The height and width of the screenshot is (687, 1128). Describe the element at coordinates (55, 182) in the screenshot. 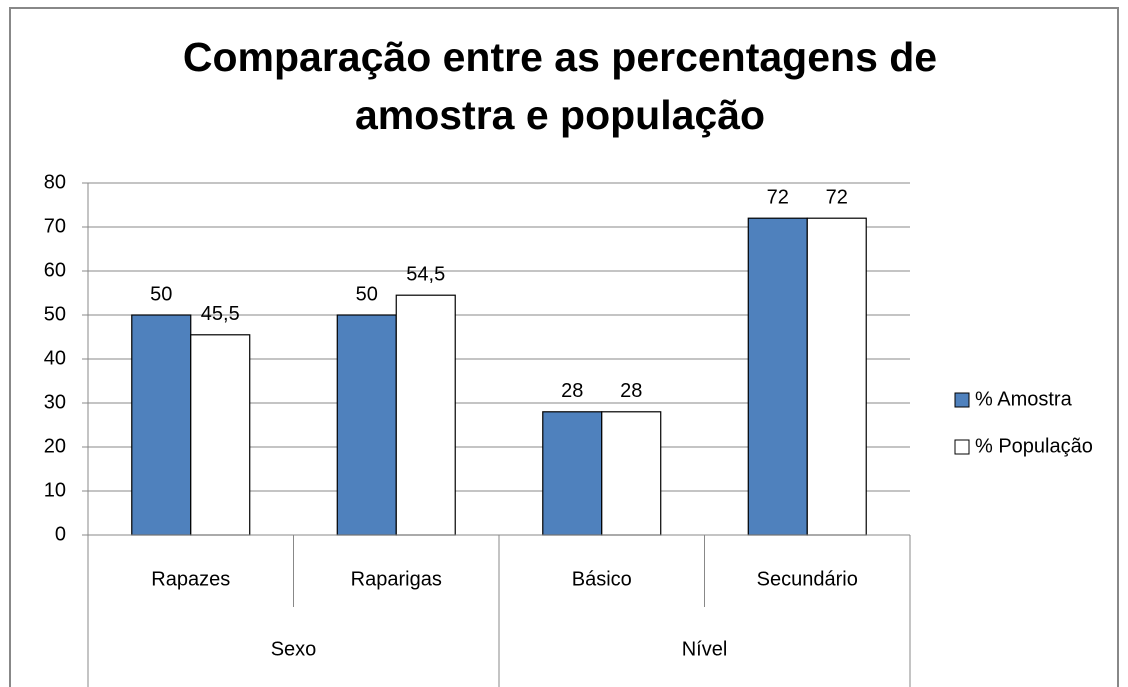

I see `y-tick-label: 80` at that location.